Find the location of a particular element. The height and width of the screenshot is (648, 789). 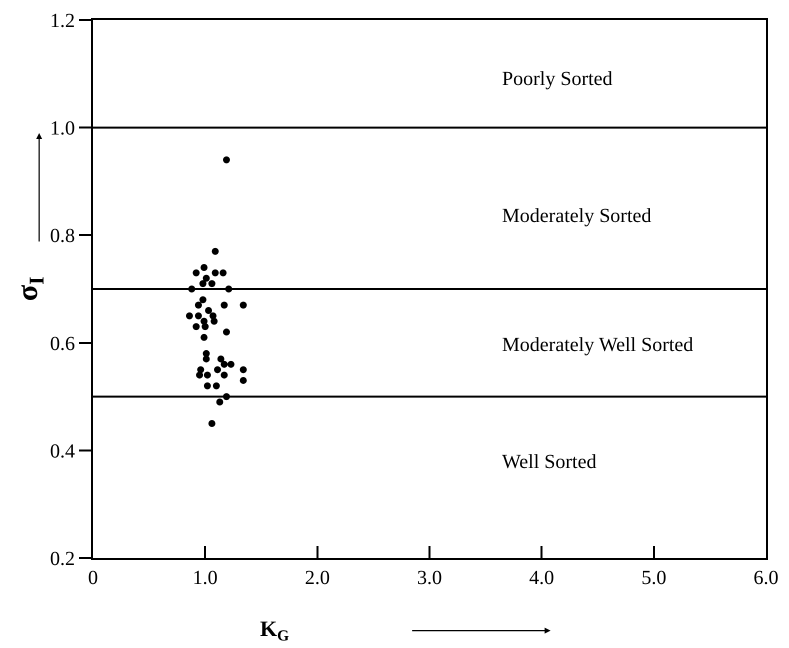

annotation: Poorly Sorted is located at coordinates (557, 79).